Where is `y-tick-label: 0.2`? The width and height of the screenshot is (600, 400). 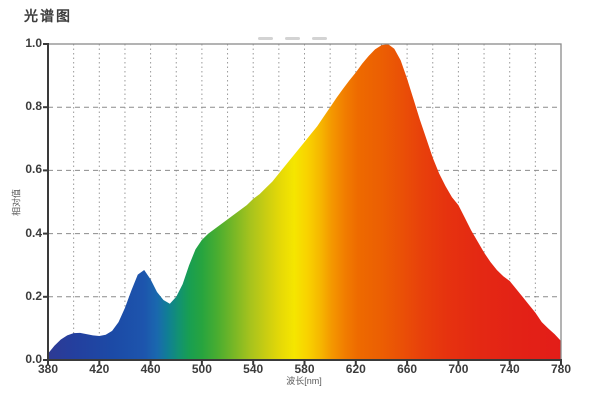 y-tick-label: 0.2 is located at coordinates (33, 295).